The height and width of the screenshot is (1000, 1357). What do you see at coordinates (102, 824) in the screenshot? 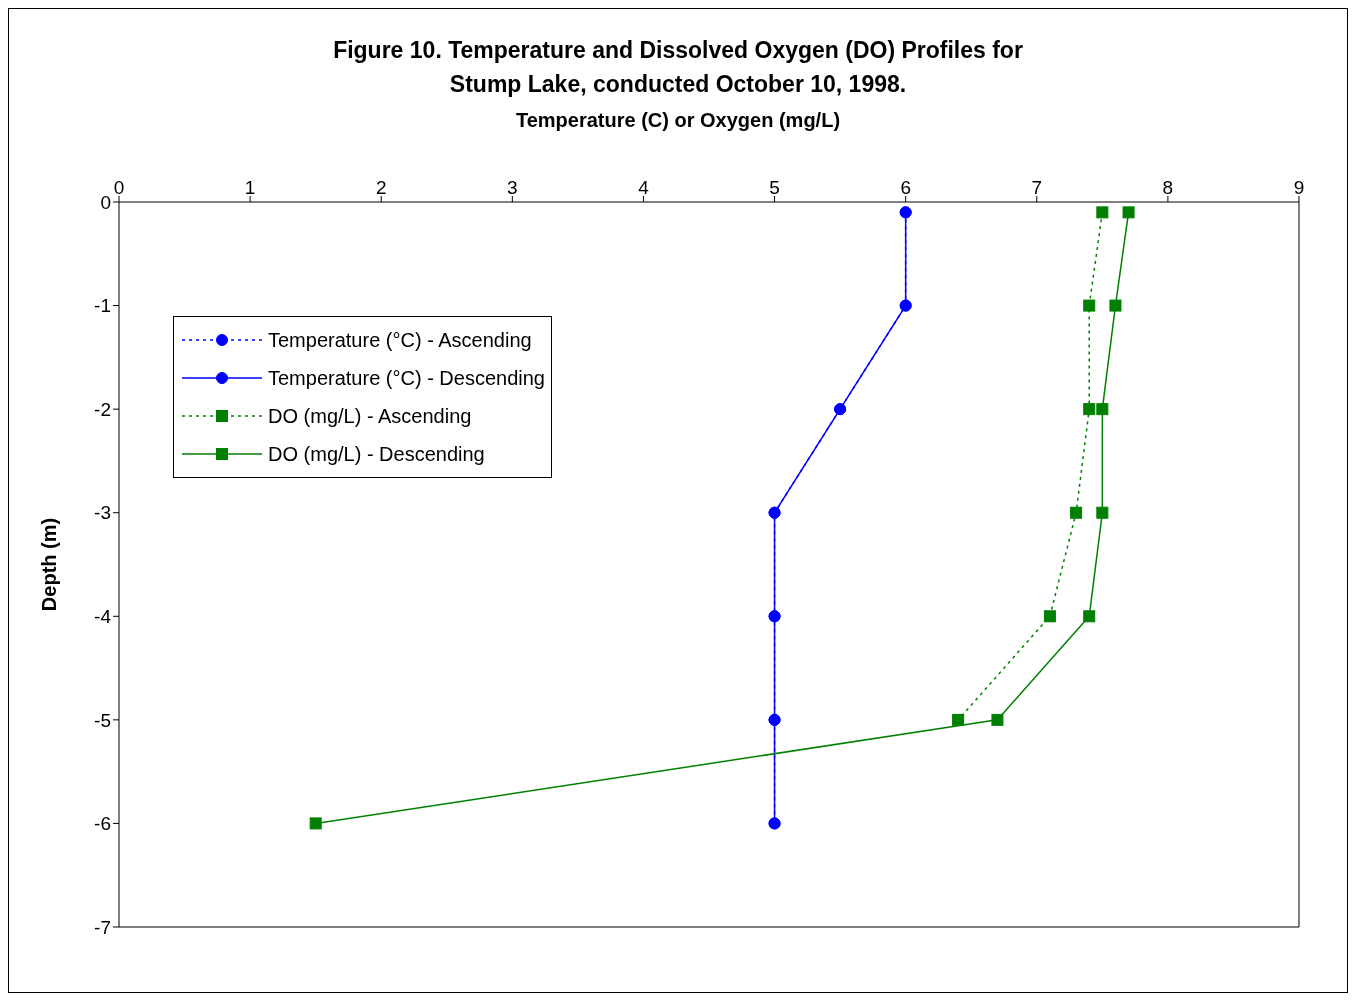
I see `y-tick-label: -6` at bounding box center [102, 824].